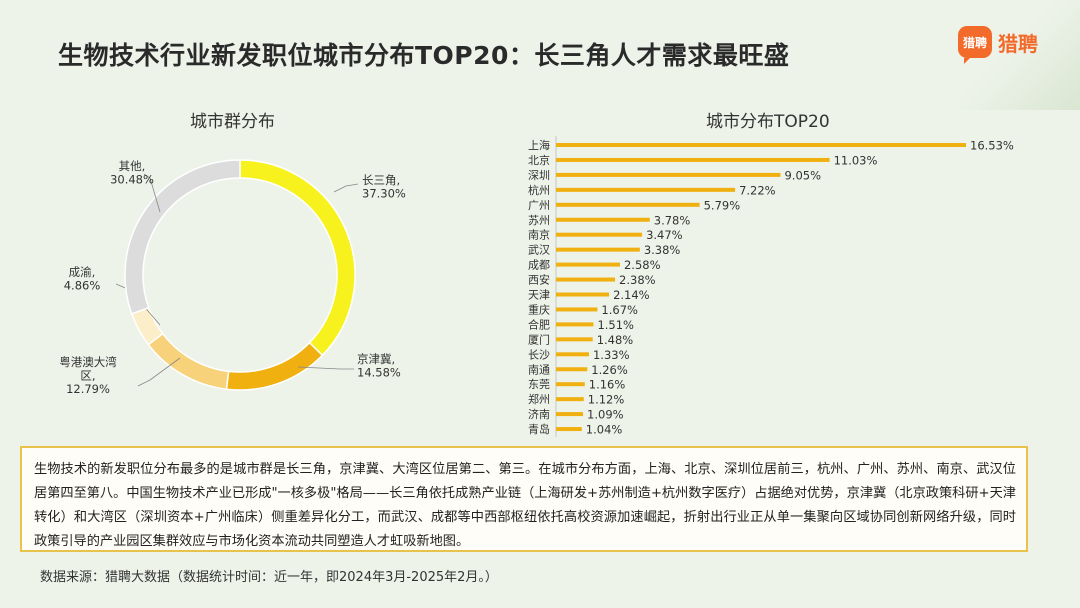  Describe the element at coordinates (1018, 43) in the screenshot. I see `brand-name: 猎聘` at that location.